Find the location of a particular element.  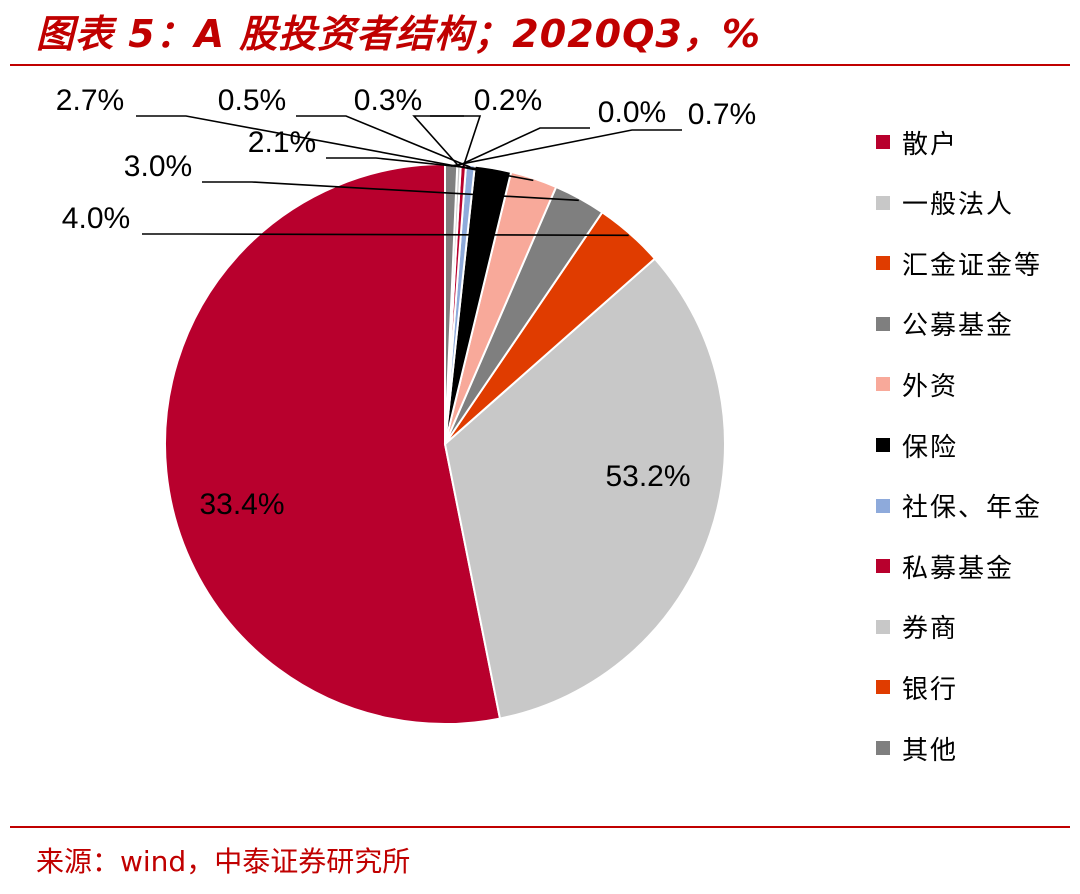

legend-label: 一般法人 is located at coordinates (958, 205).